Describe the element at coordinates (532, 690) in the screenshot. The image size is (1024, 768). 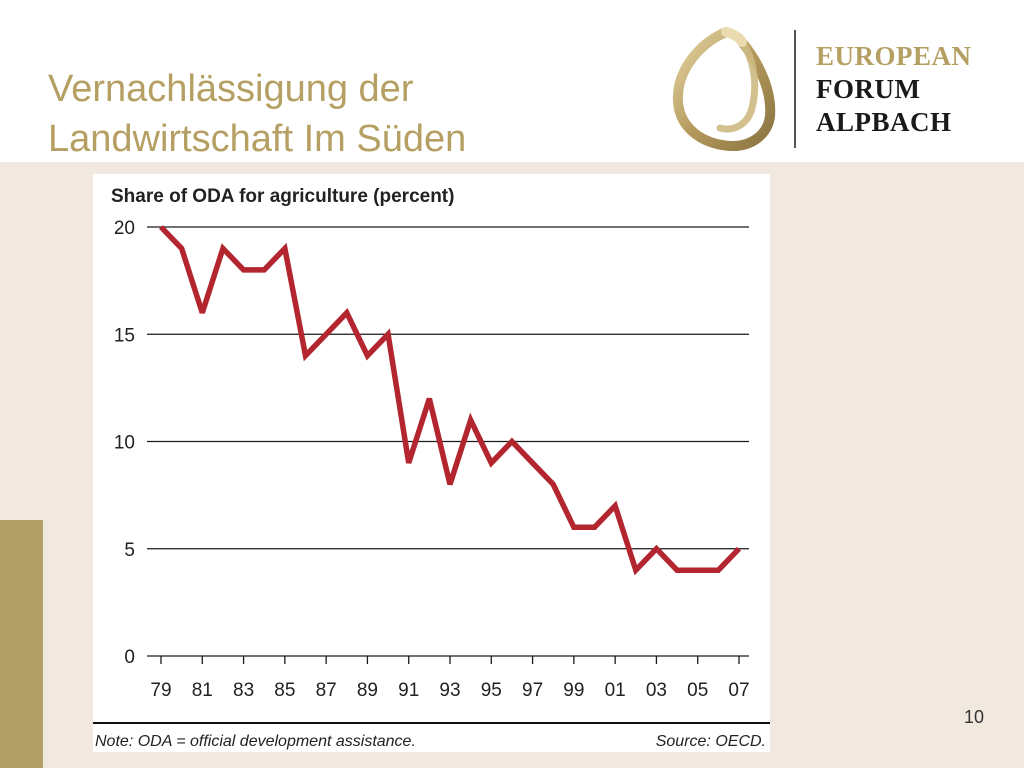
I see `x-tick-label: 97` at that location.